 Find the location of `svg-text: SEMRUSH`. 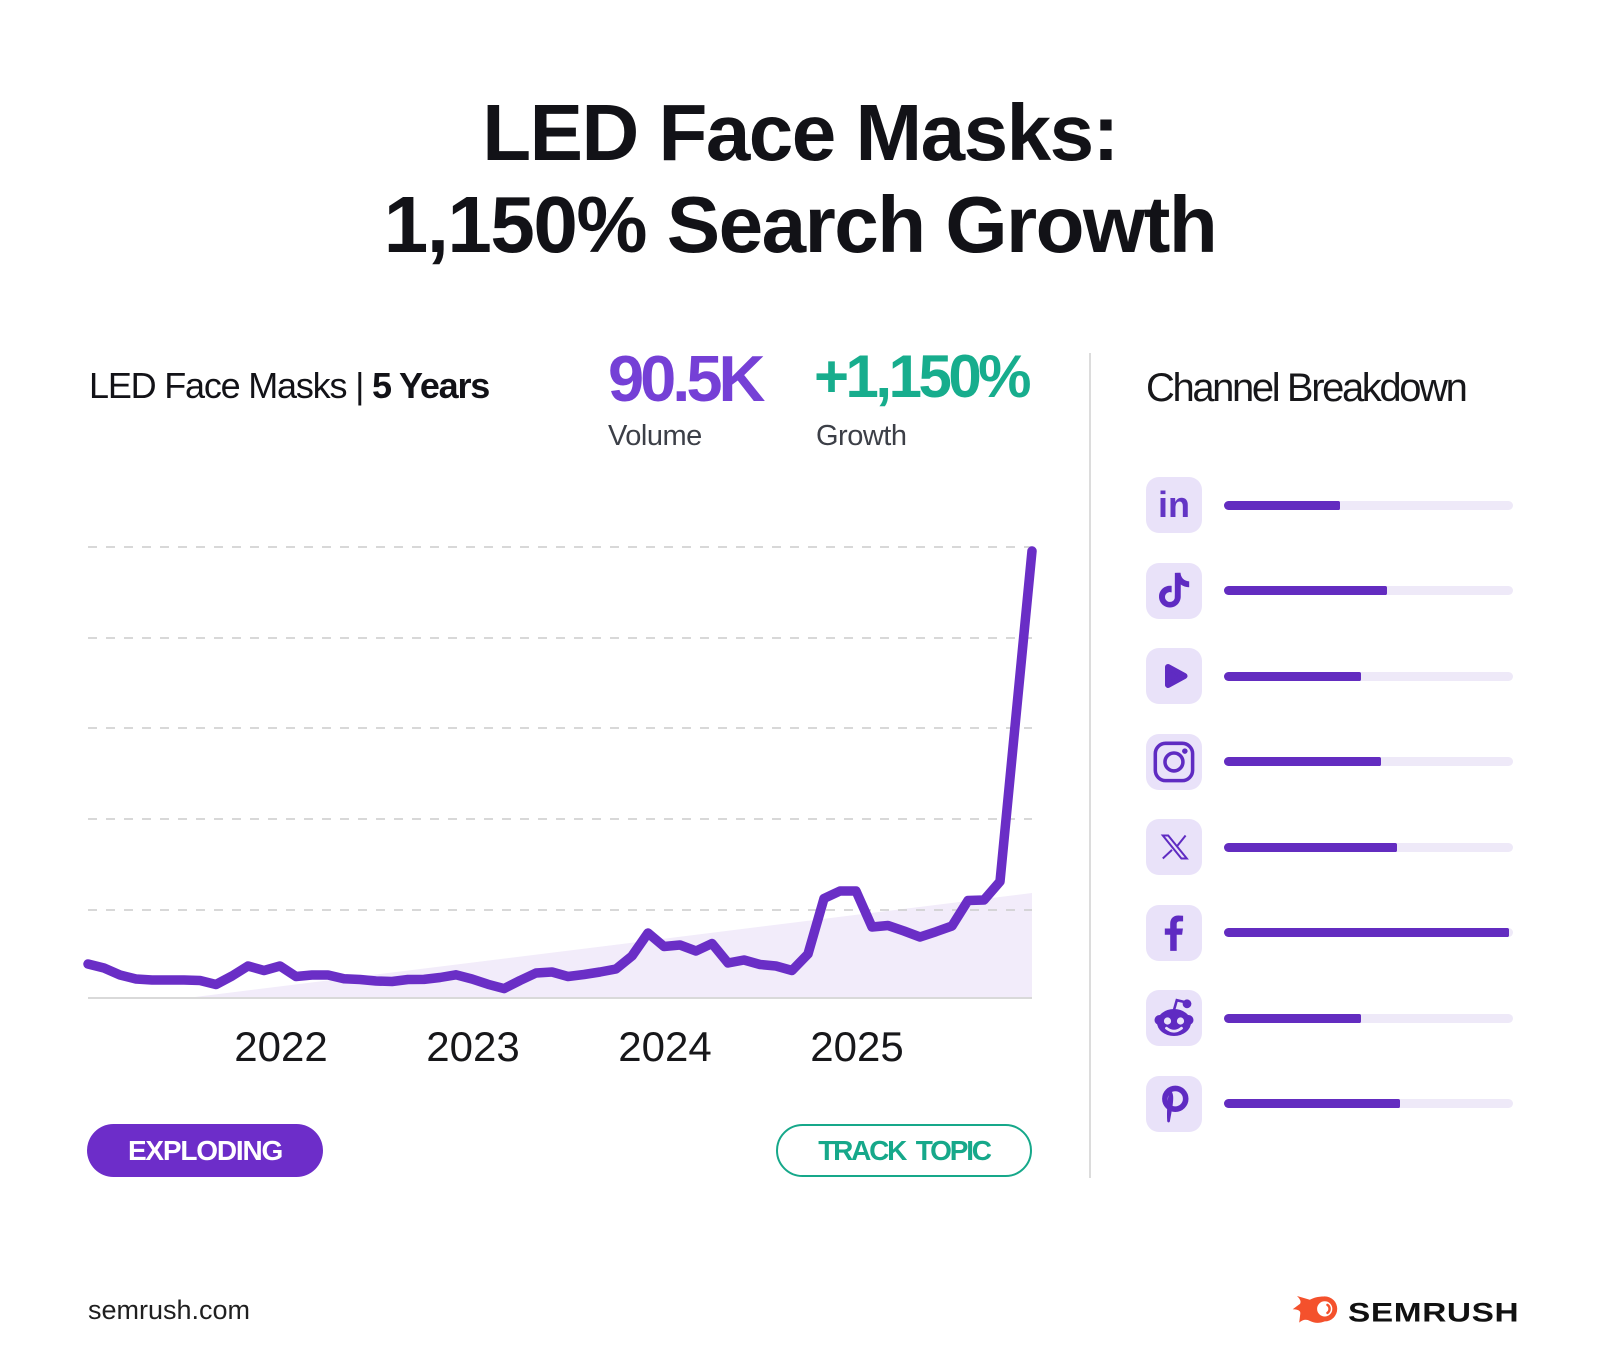

svg-text: SEMRUSH is located at coordinates (1433, 1313).